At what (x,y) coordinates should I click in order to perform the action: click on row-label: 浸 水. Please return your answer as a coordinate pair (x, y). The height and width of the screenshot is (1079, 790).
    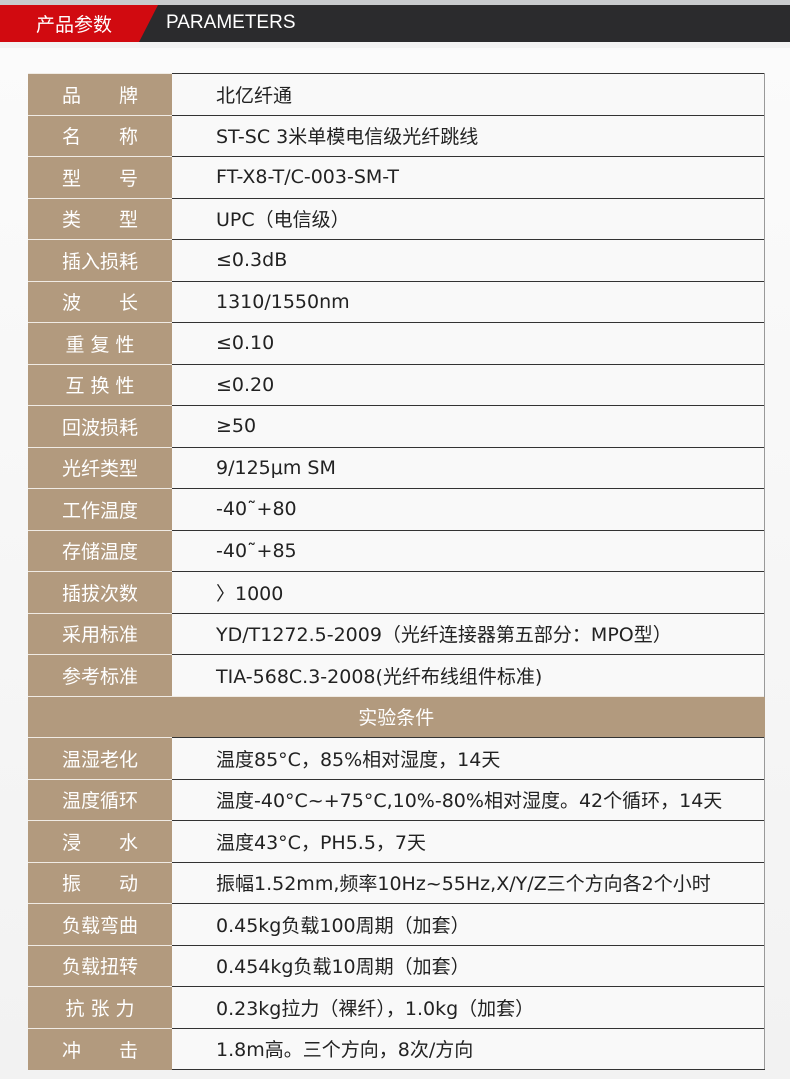
    Looking at the image, I should click on (100, 841).